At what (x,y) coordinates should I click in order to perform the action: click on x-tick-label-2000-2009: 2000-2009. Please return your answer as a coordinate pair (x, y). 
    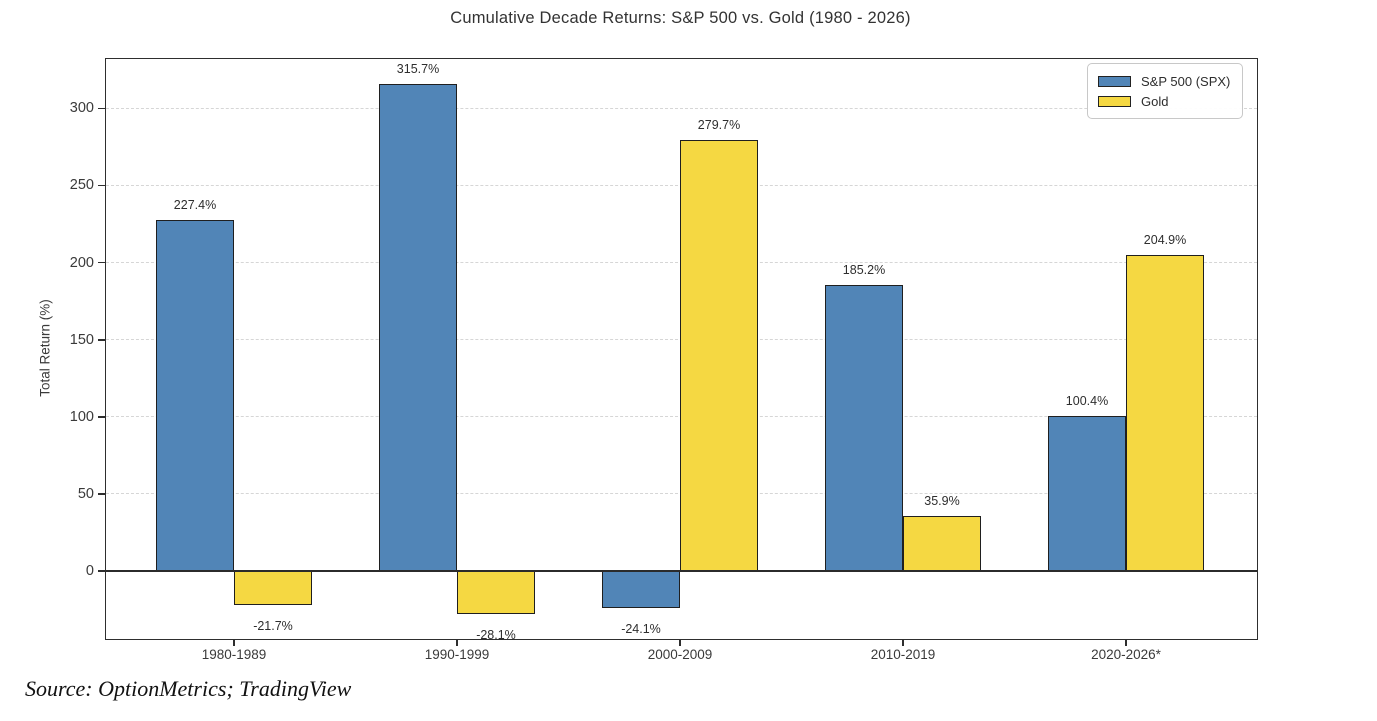
    Looking at the image, I should click on (680, 654).